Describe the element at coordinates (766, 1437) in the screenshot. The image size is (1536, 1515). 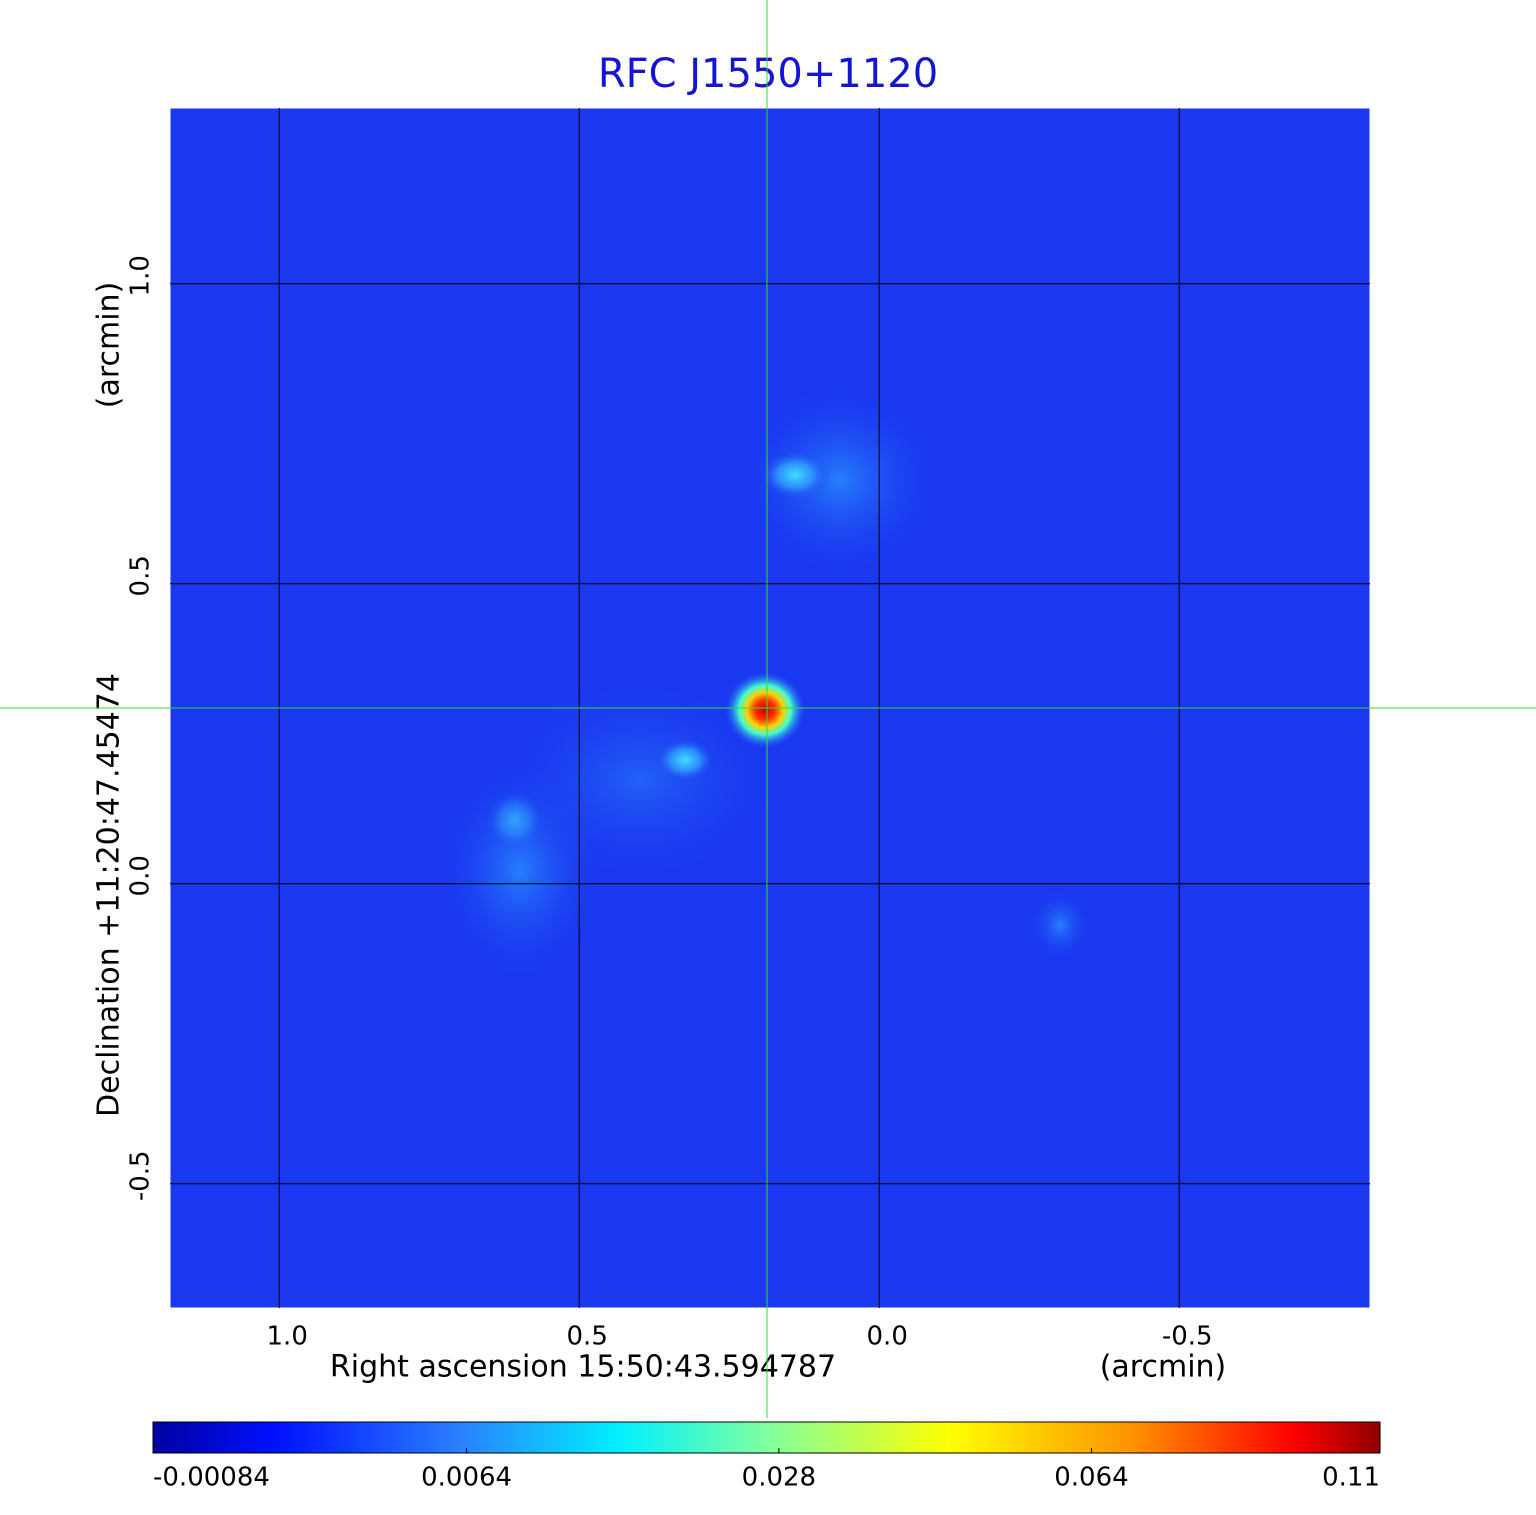
I see `colorbar` at that location.